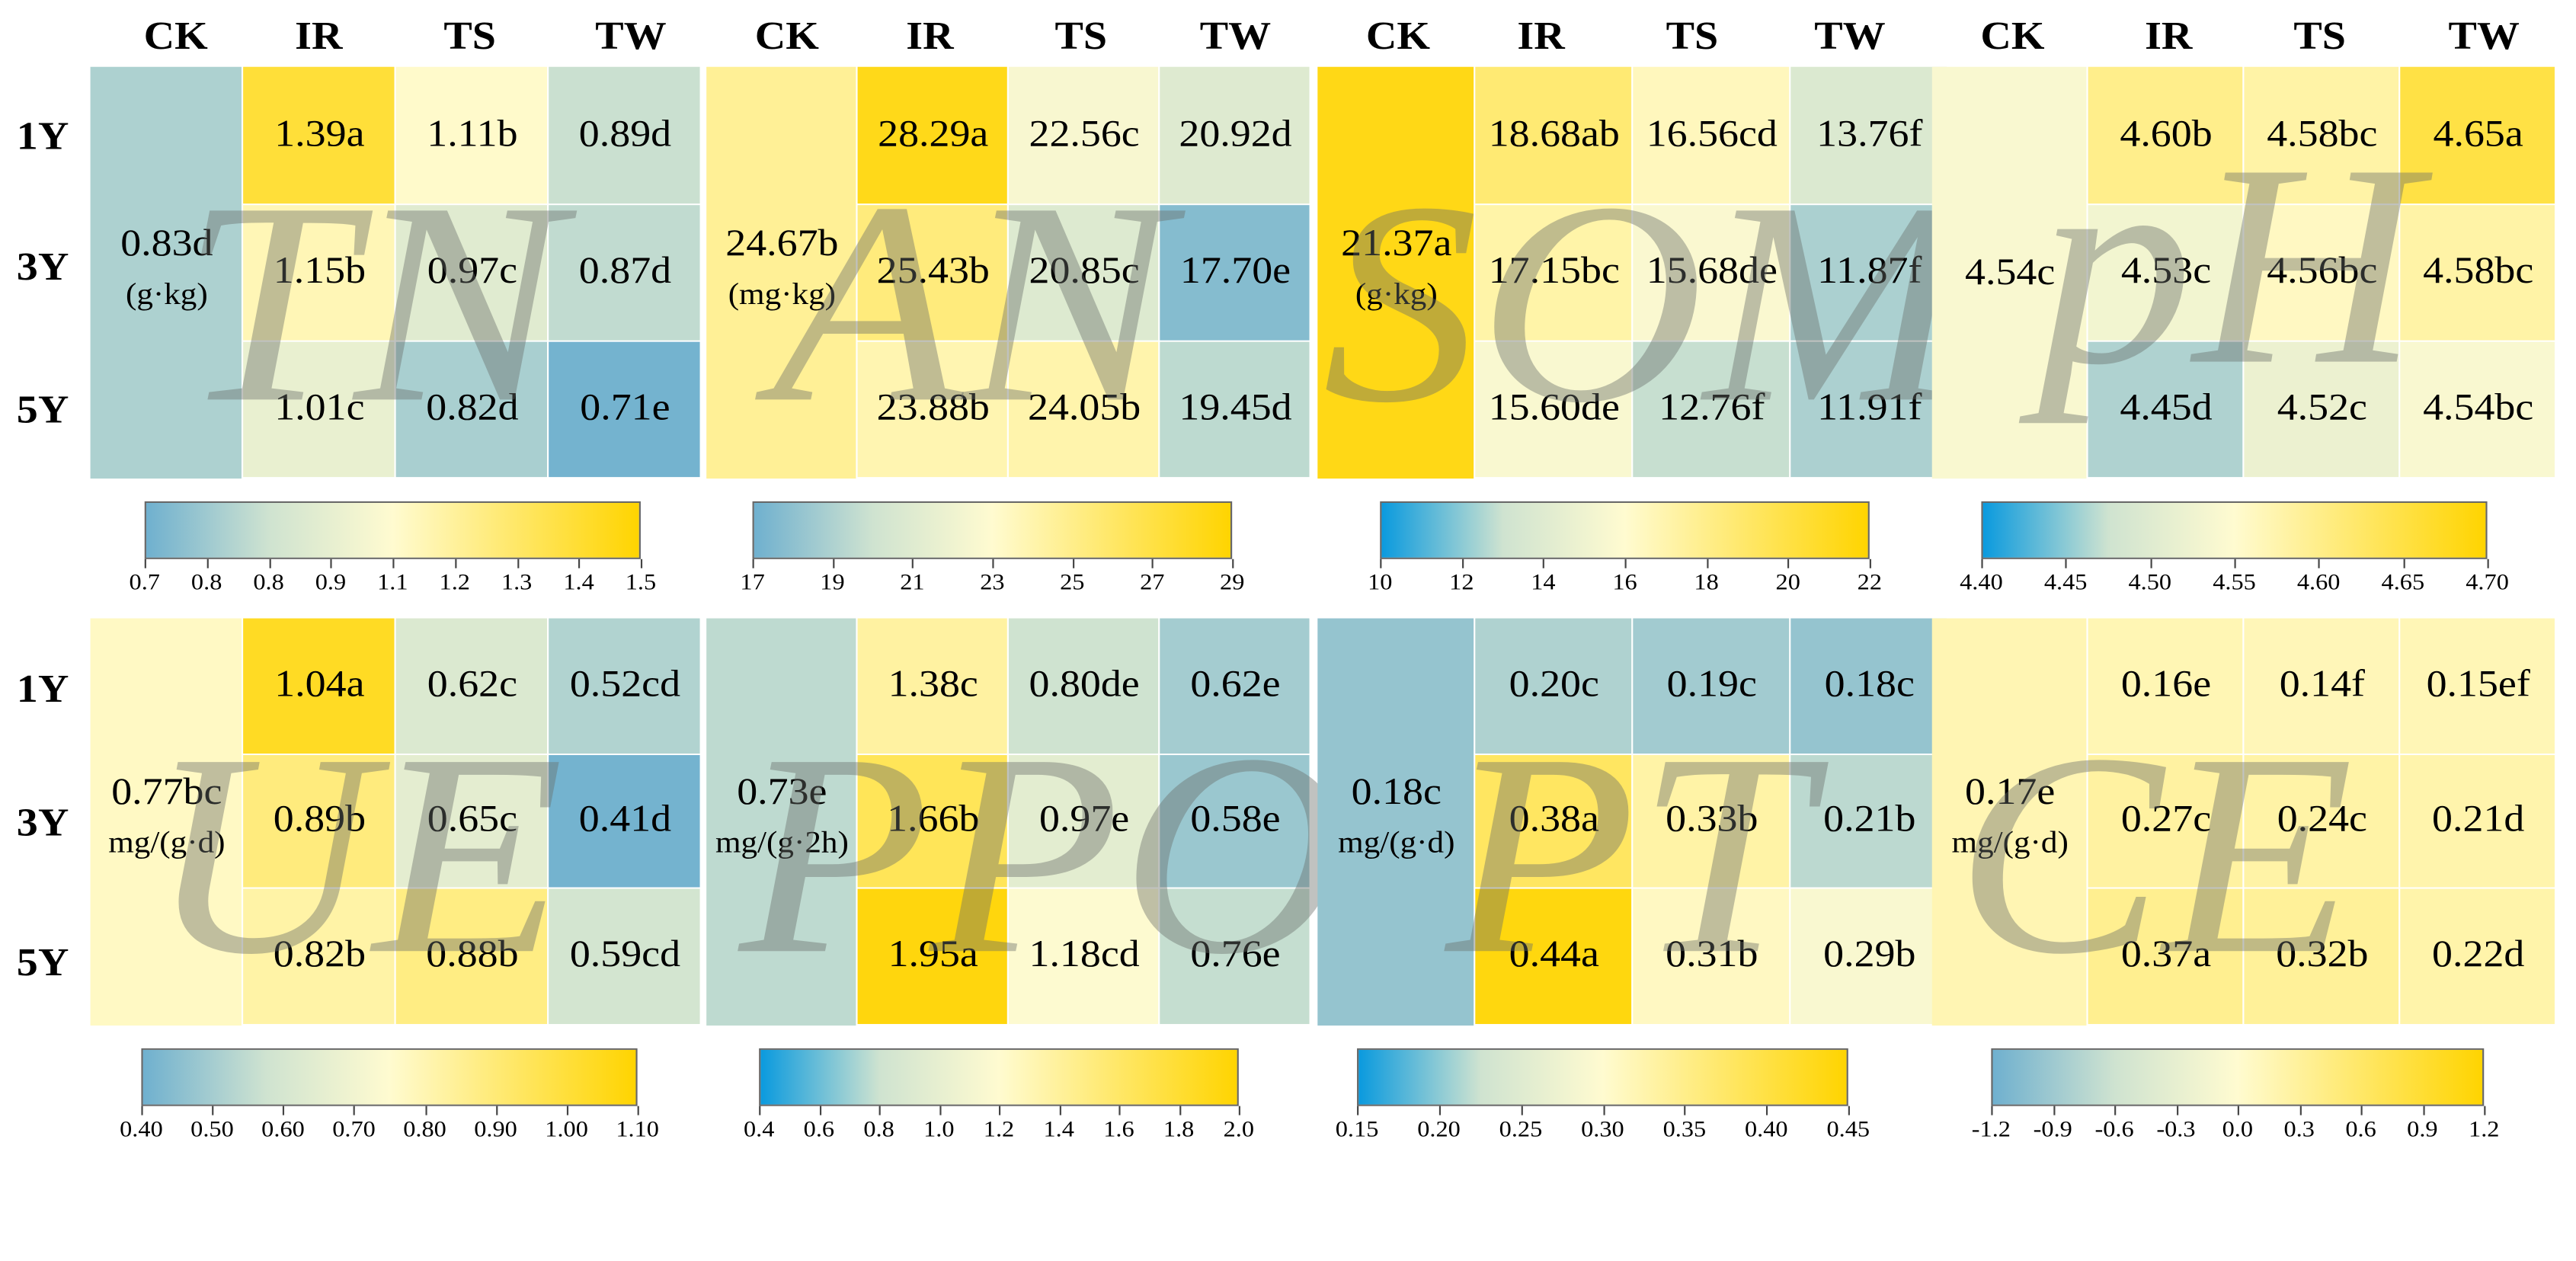  I want to click on cell-value-label: 0.76e, so click(1235, 955).